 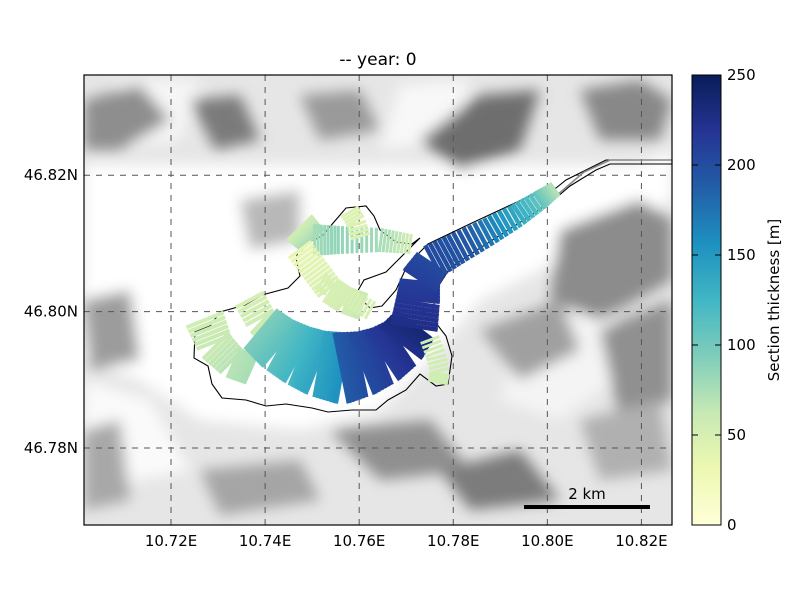 I want to click on x-tick-label: 10.78E, so click(x=453, y=541).